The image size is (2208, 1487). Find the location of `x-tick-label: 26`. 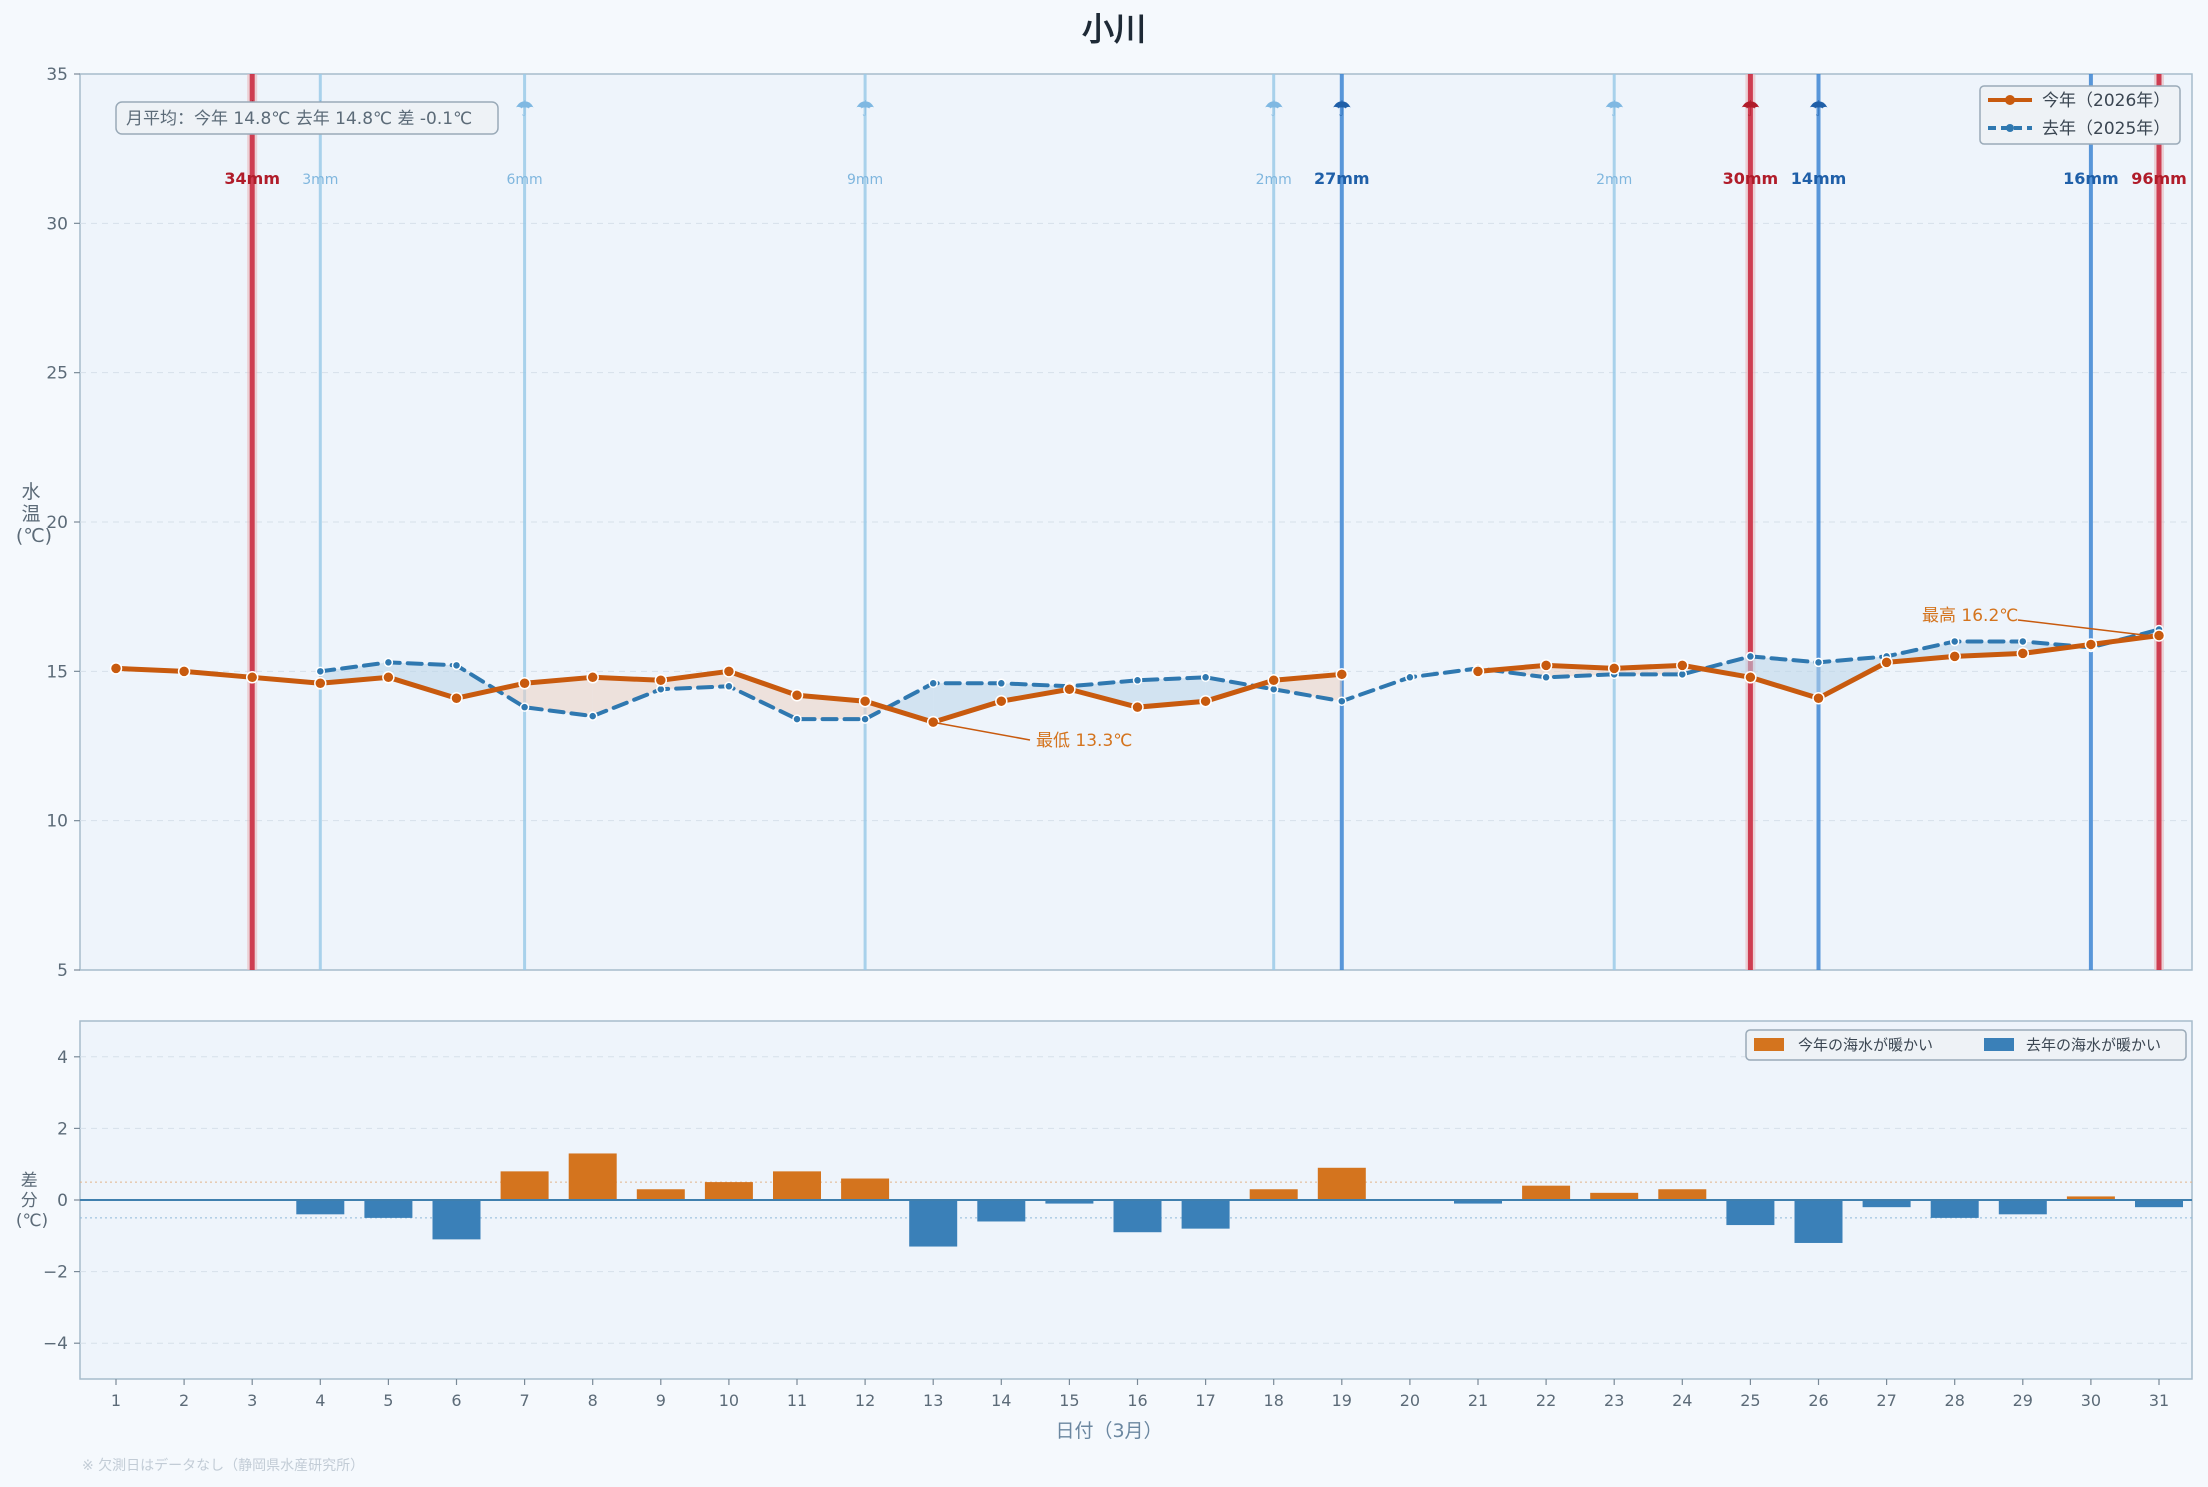

x-tick-label: 26 is located at coordinates (1818, 1400).